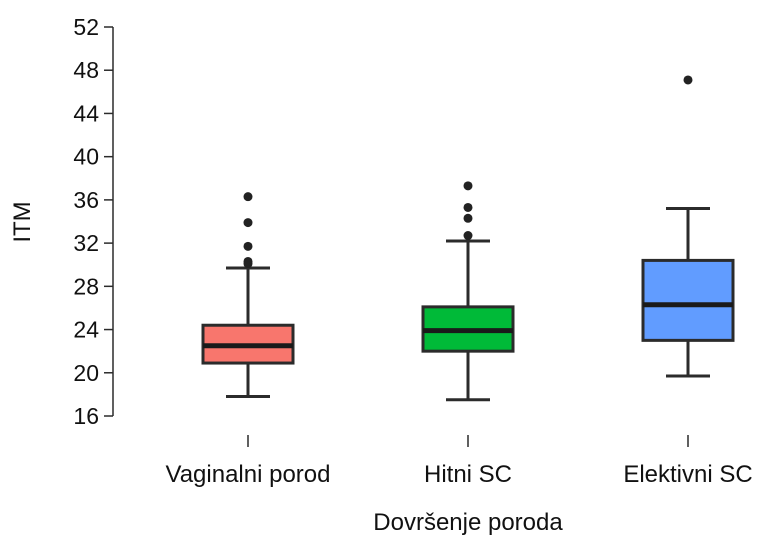 This screenshot has height=538, width=767. What do you see at coordinates (688, 300) in the screenshot?
I see `iqr-box` at bounding box center [688, 300].